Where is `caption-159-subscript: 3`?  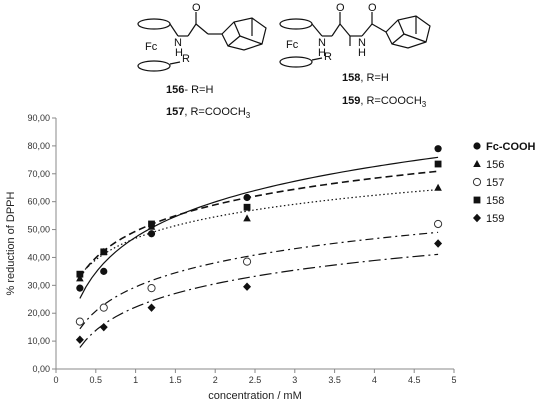
caption-159-subscript: 3 is located at coordinates (424, 104).